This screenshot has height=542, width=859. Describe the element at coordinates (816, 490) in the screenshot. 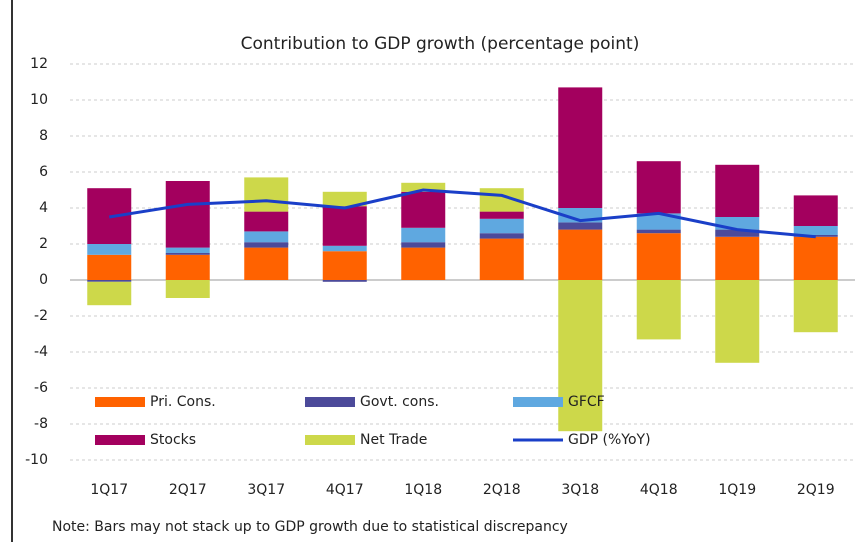

I see `x-tick-label: 2Q19` at that location.